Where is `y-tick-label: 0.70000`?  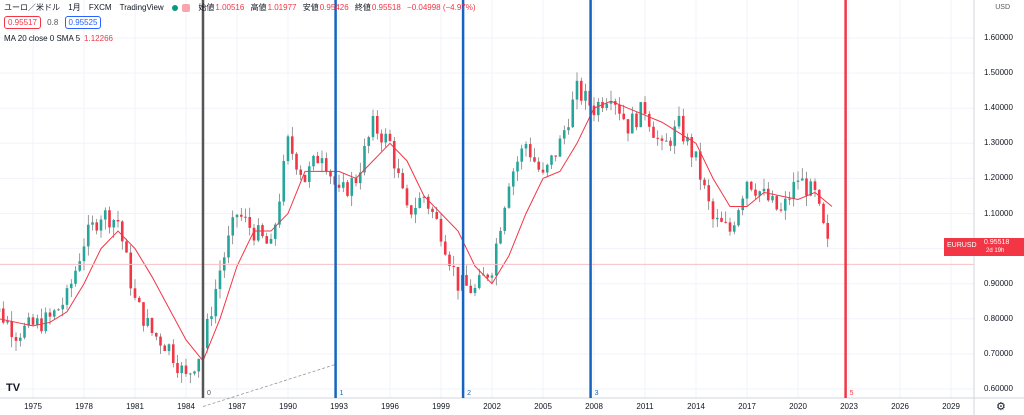 y-tick-label: 0.70000 is located at coordinates (998, 353).